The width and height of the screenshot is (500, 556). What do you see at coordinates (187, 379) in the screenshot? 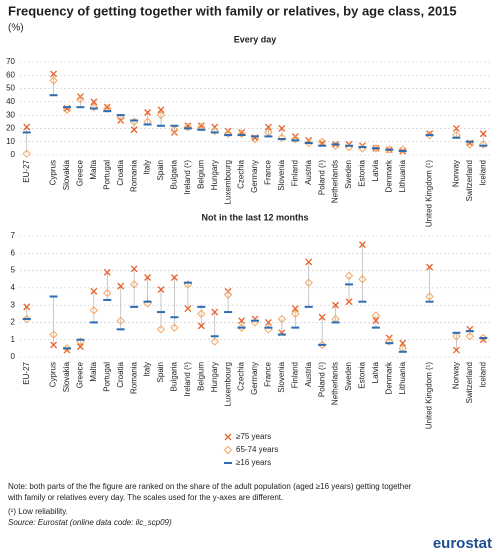
I see `x-tick-label: Ireland (¹)` at bounding box center [187, 379].